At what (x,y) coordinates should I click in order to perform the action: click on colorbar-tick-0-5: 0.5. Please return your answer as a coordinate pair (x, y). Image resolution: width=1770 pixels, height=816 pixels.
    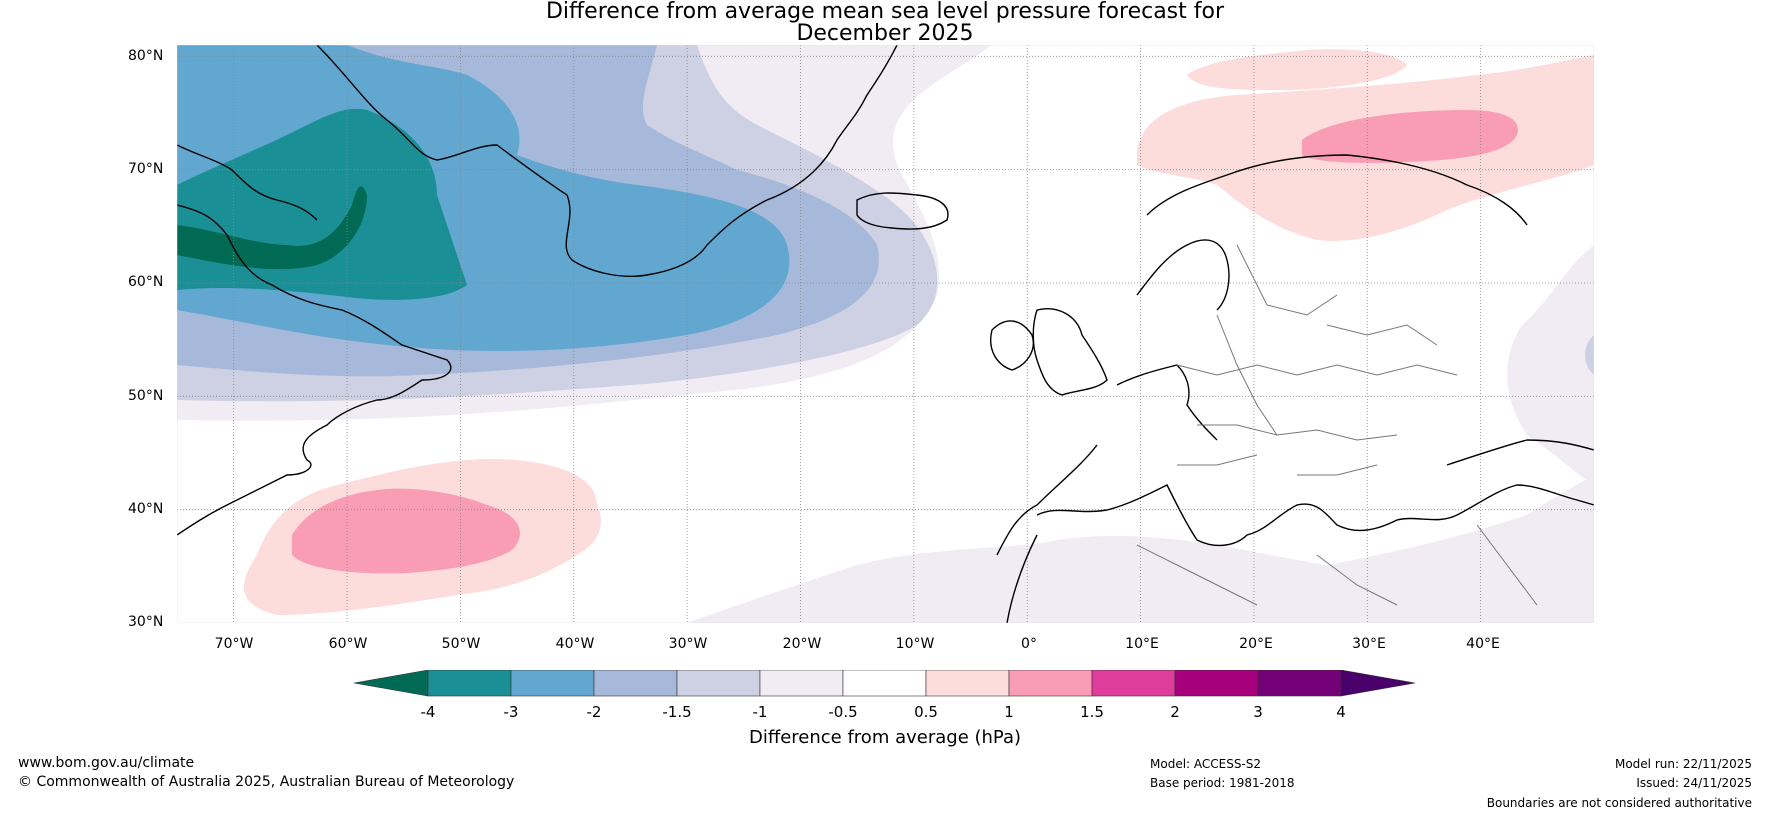
    Looking at the image, I should click on (926, 712).